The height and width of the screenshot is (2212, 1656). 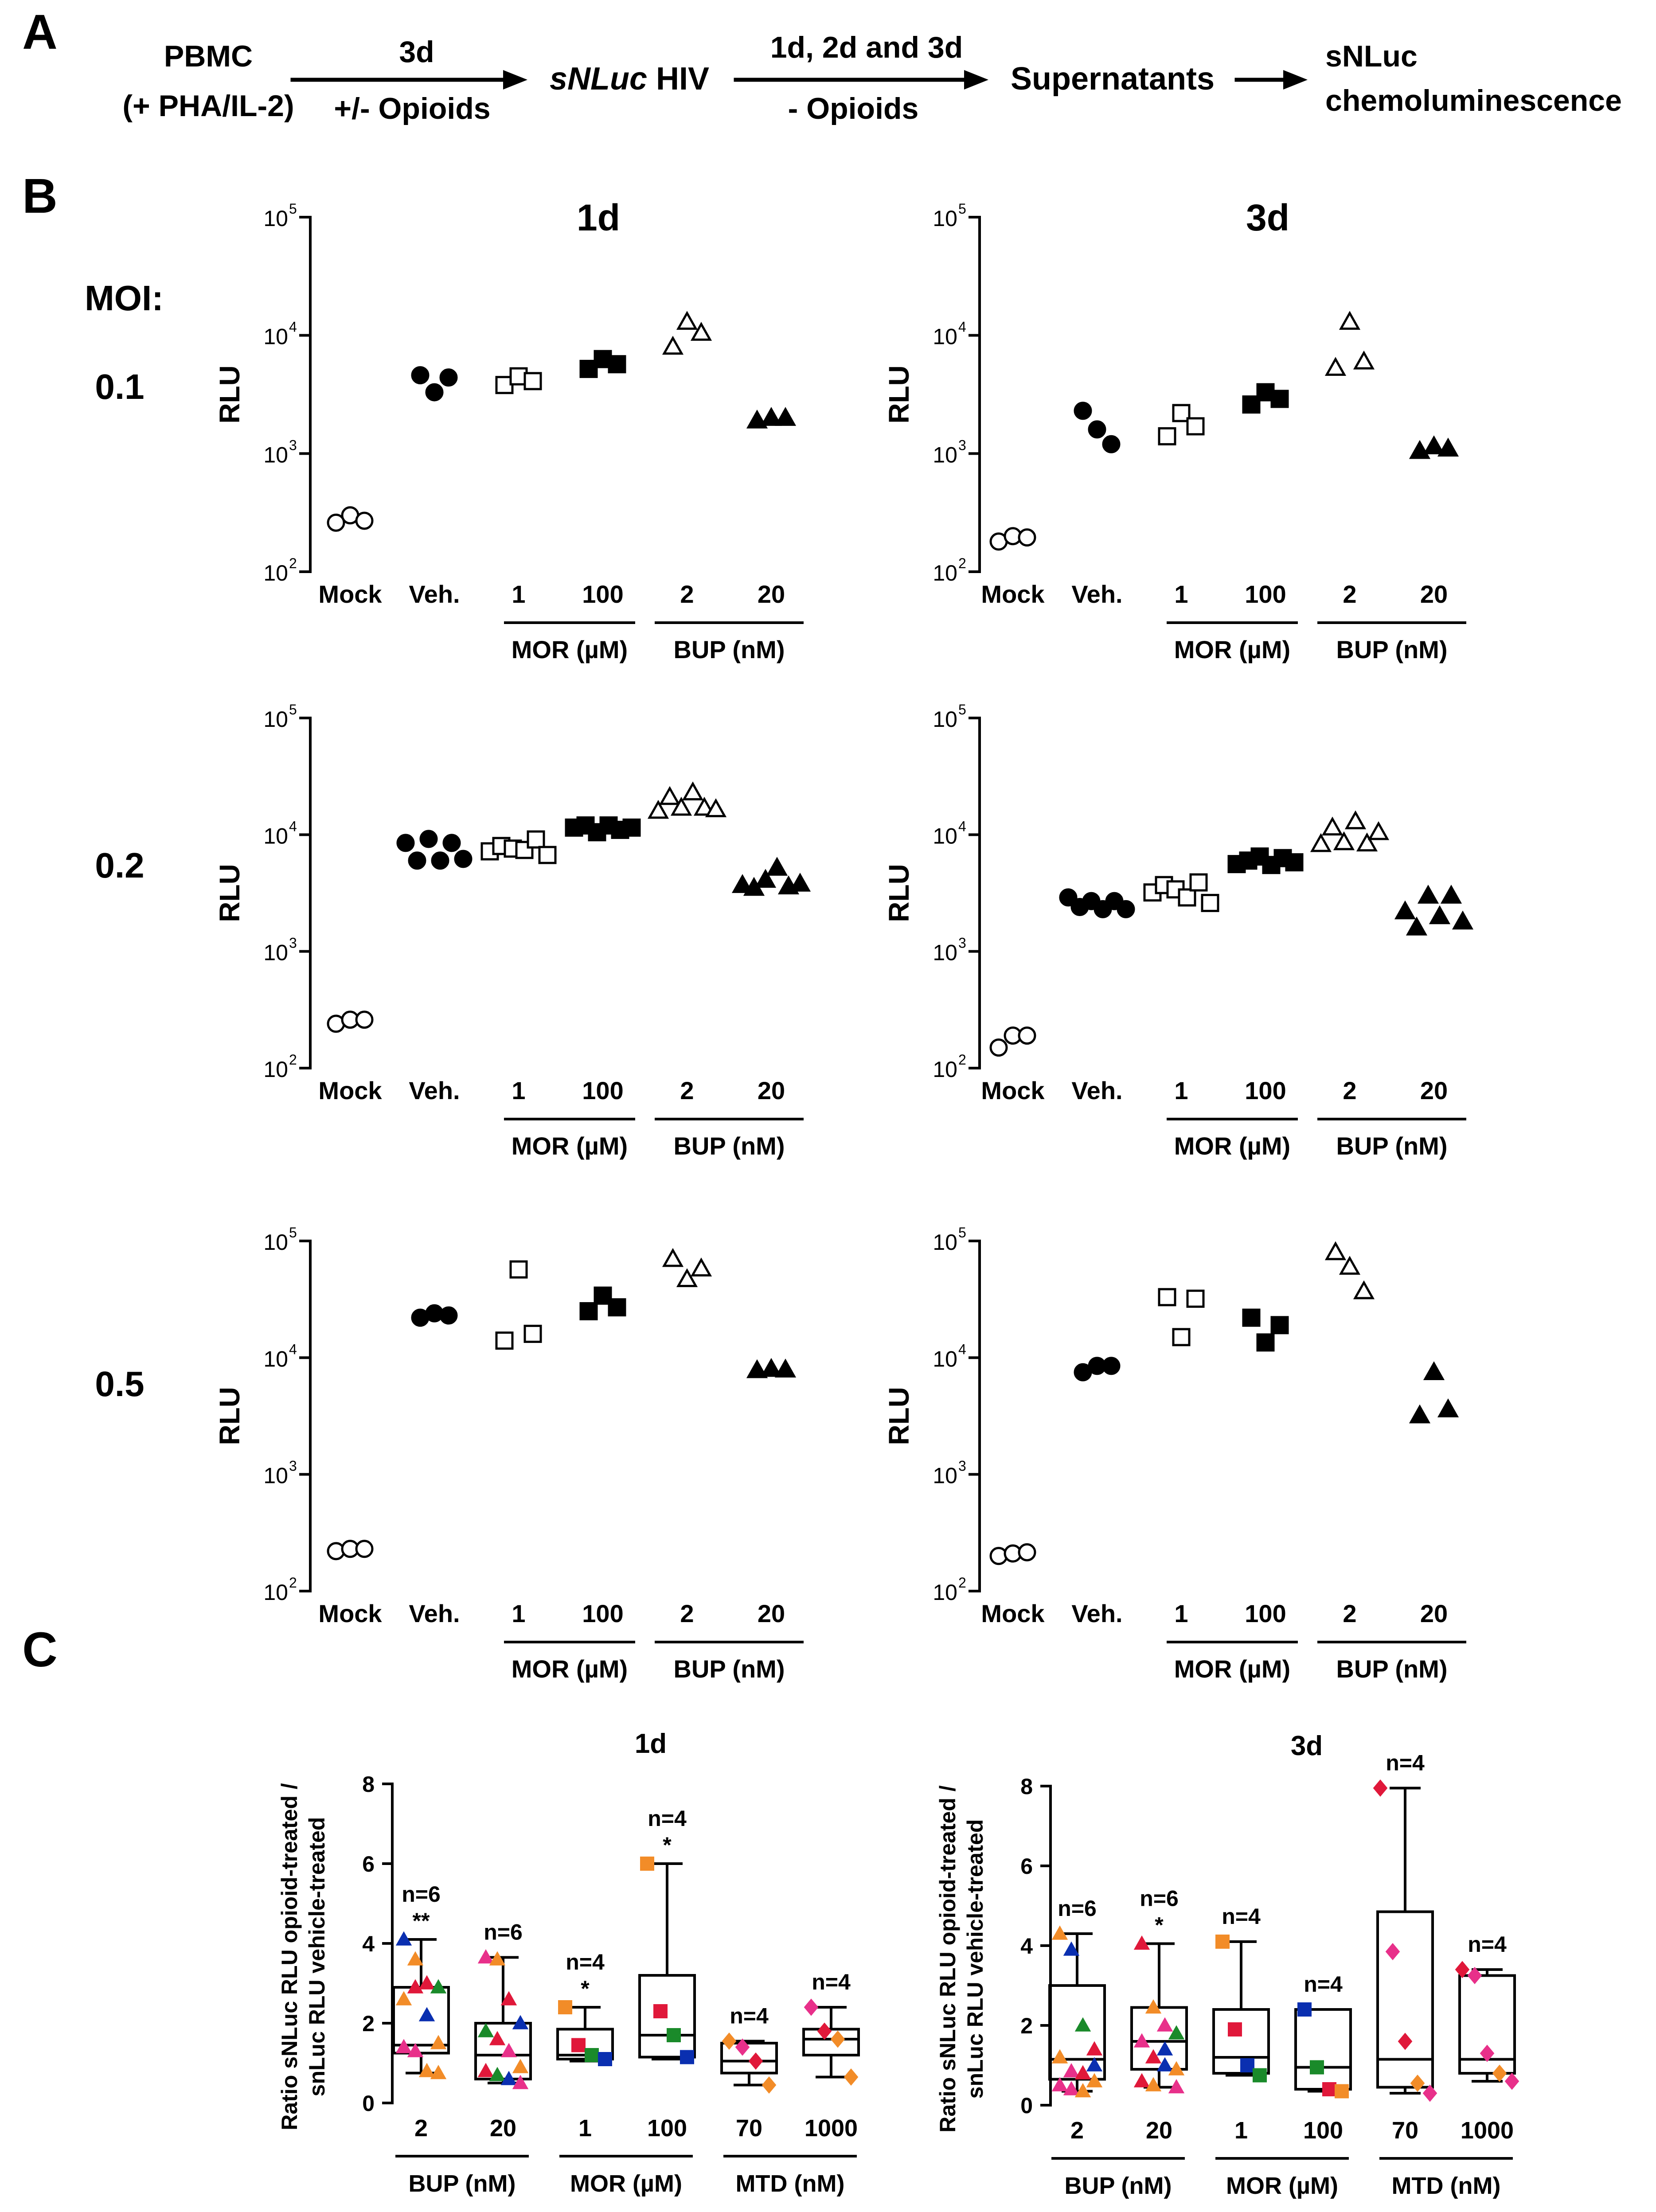 What do you see at coordinates (962, 1060) in the screenshot?
I see `scatter-3-tick-exp-0: 2` at bounding box center [962, 1060].